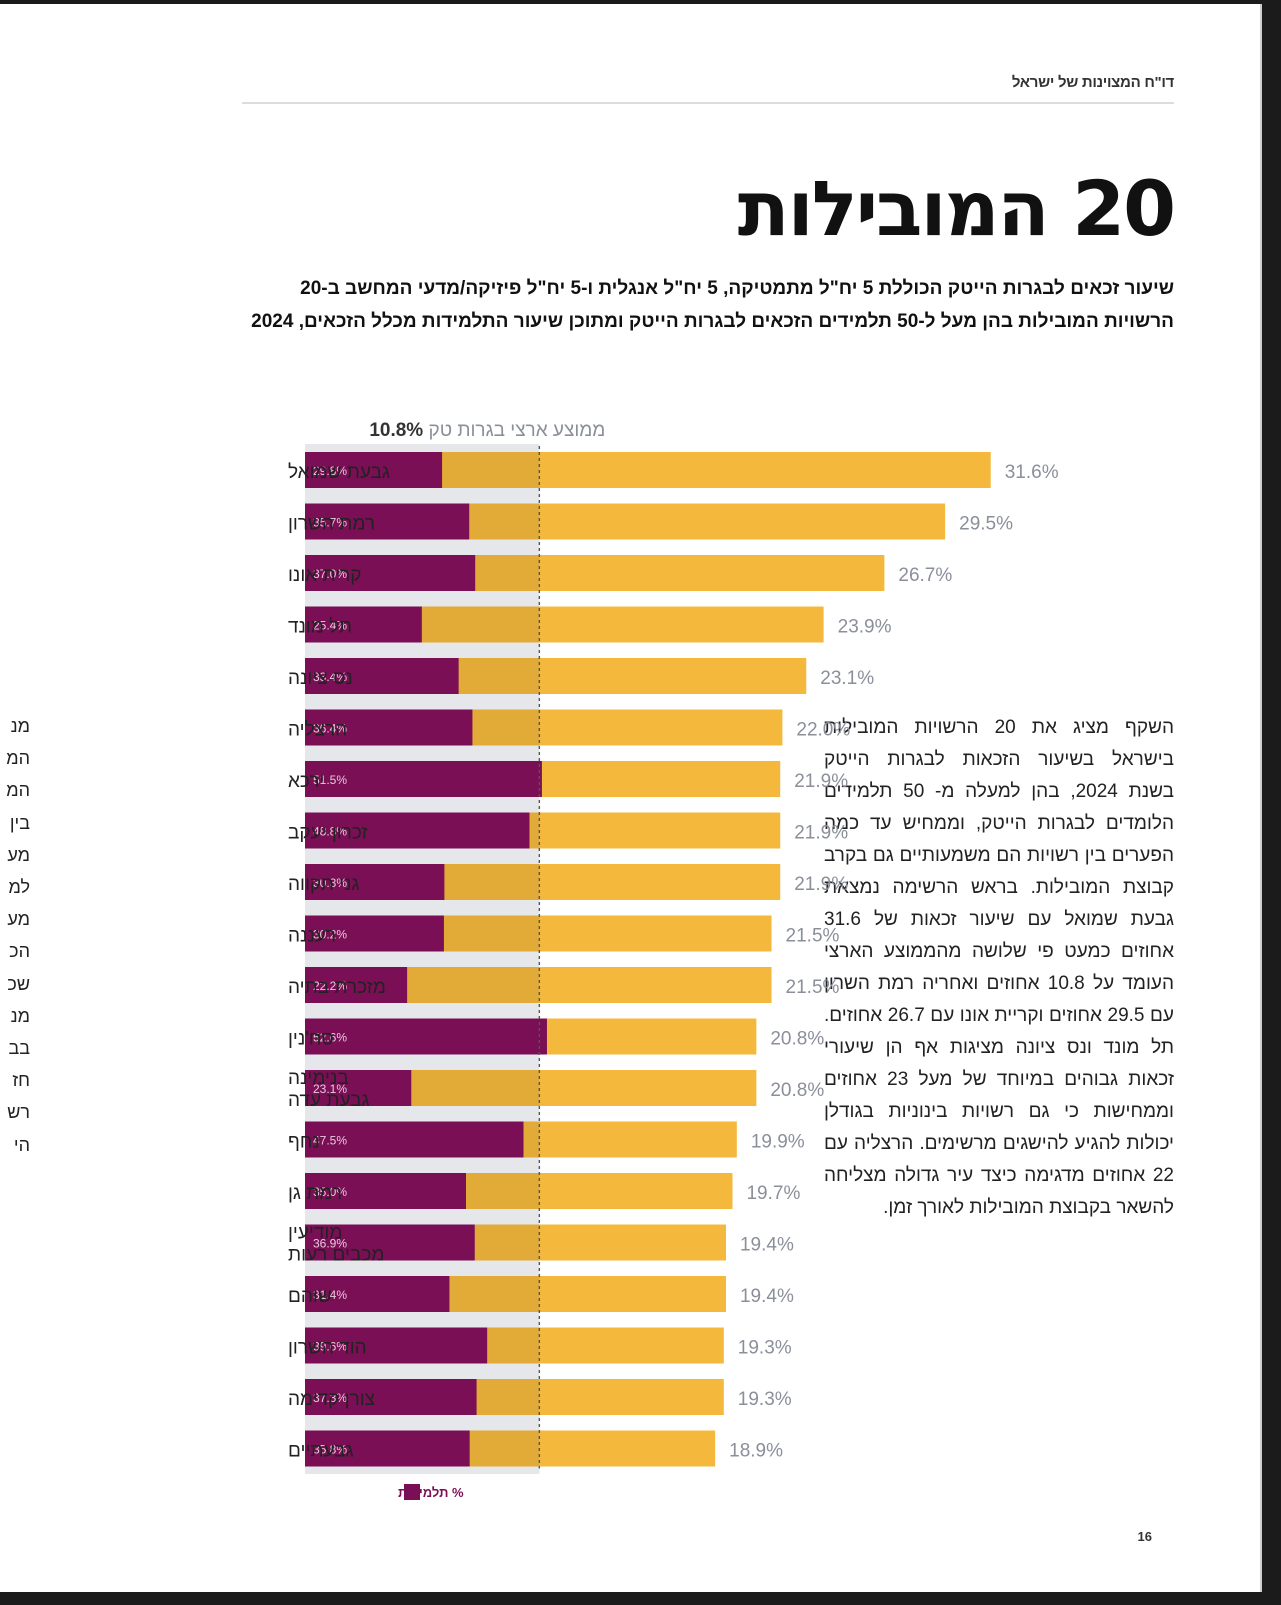  What do you see at coordinates (330, 1450) in the screenshot?
I see `female-share-label: 35.8%` at bounding box center [330, 1450].